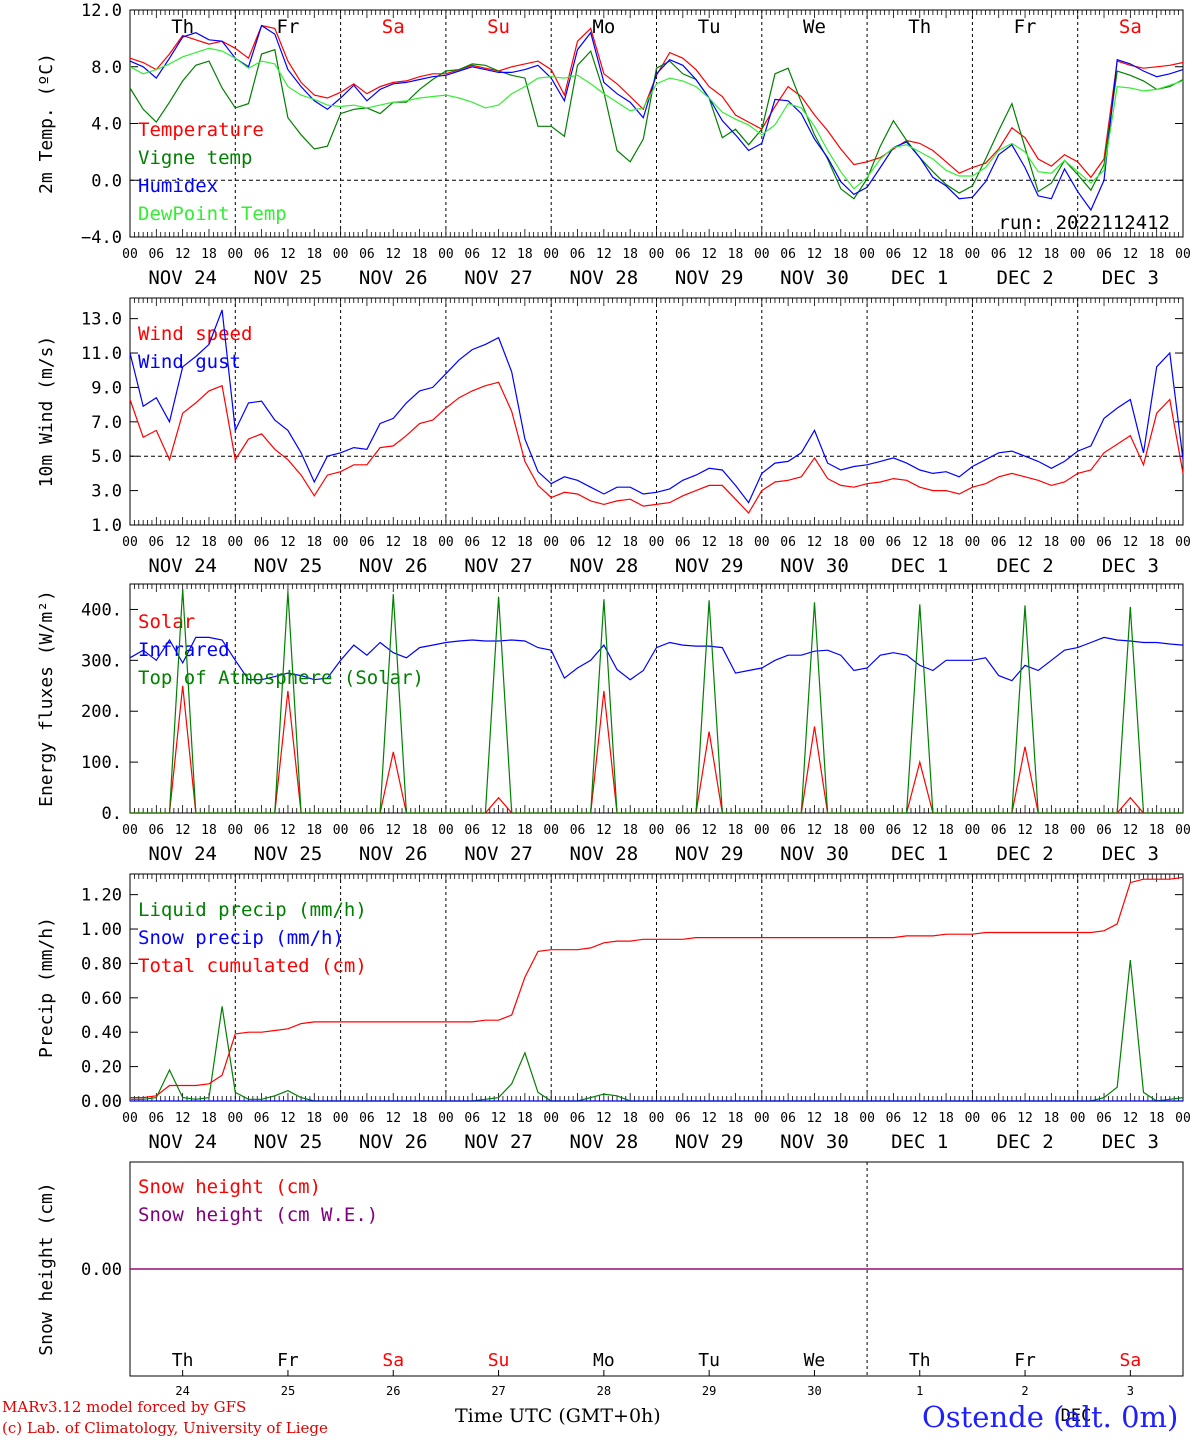  I want to click on panel5-weekday-label: Fr, so click(288, 1360).